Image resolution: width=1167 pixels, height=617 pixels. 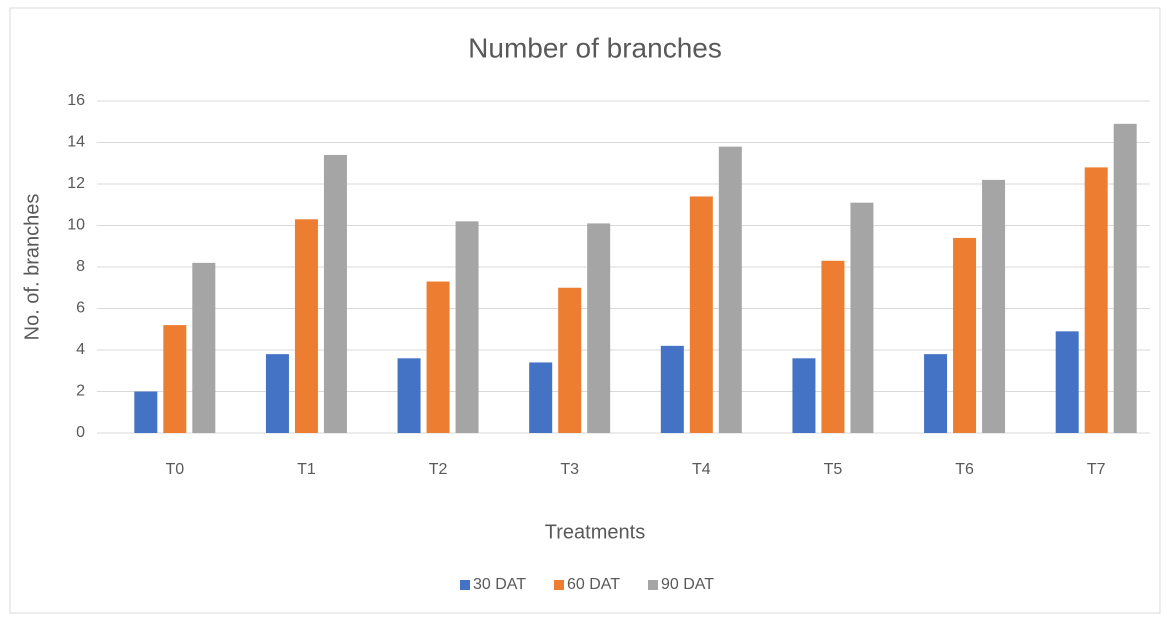 I want to click on y-tick-label: 14, so click(x=76, y=142).